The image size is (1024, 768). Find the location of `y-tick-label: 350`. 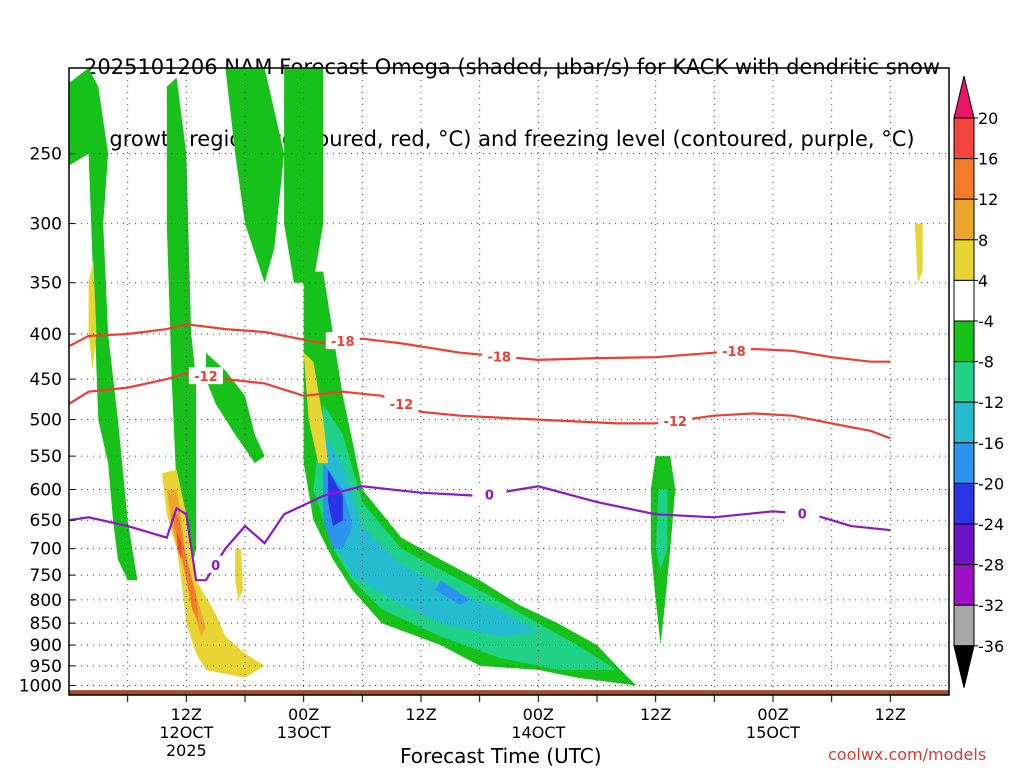

y-tick-label: 350 is located at coordinates (46, 284).